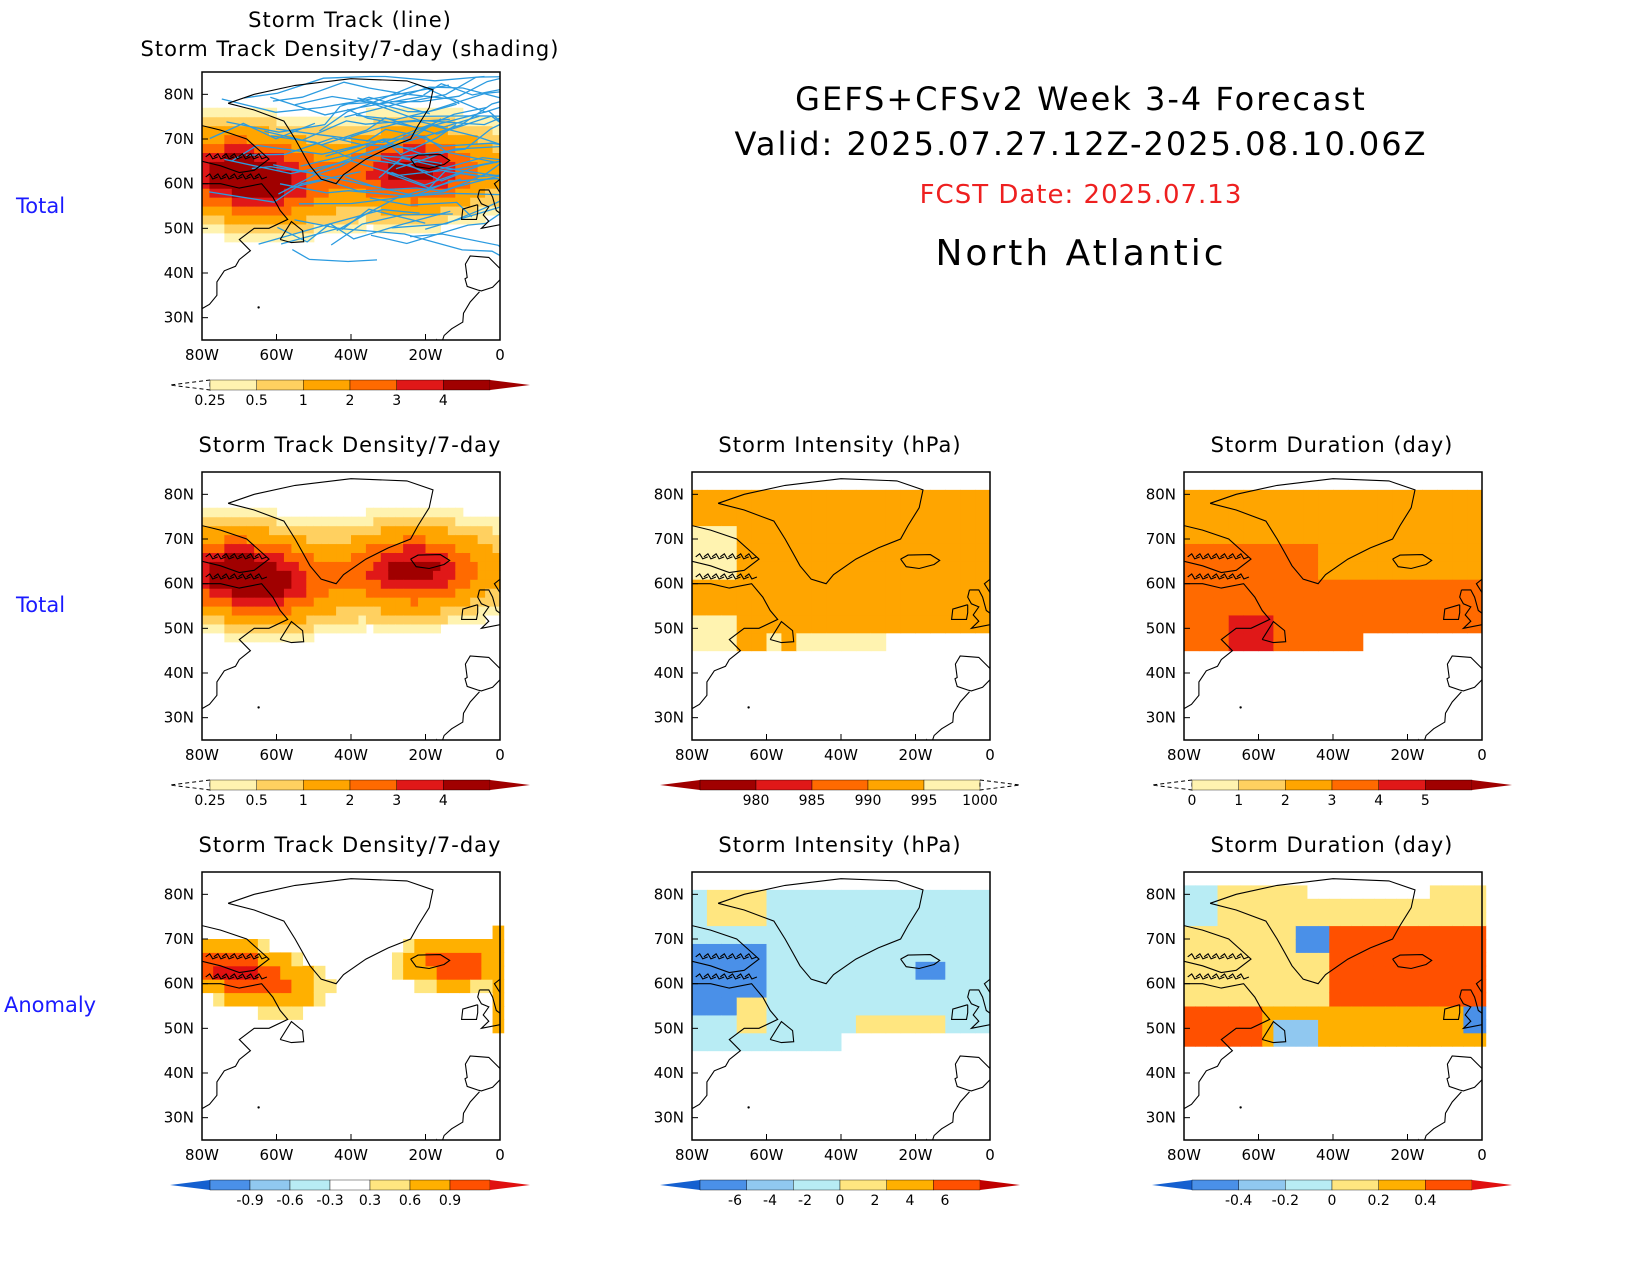 This screenshot has width=1650, height=1275. What do you see at coordinates (735, 1201) in the screenshot?
I see `colorbar-label: -6` at bounding box center [735, 1201].